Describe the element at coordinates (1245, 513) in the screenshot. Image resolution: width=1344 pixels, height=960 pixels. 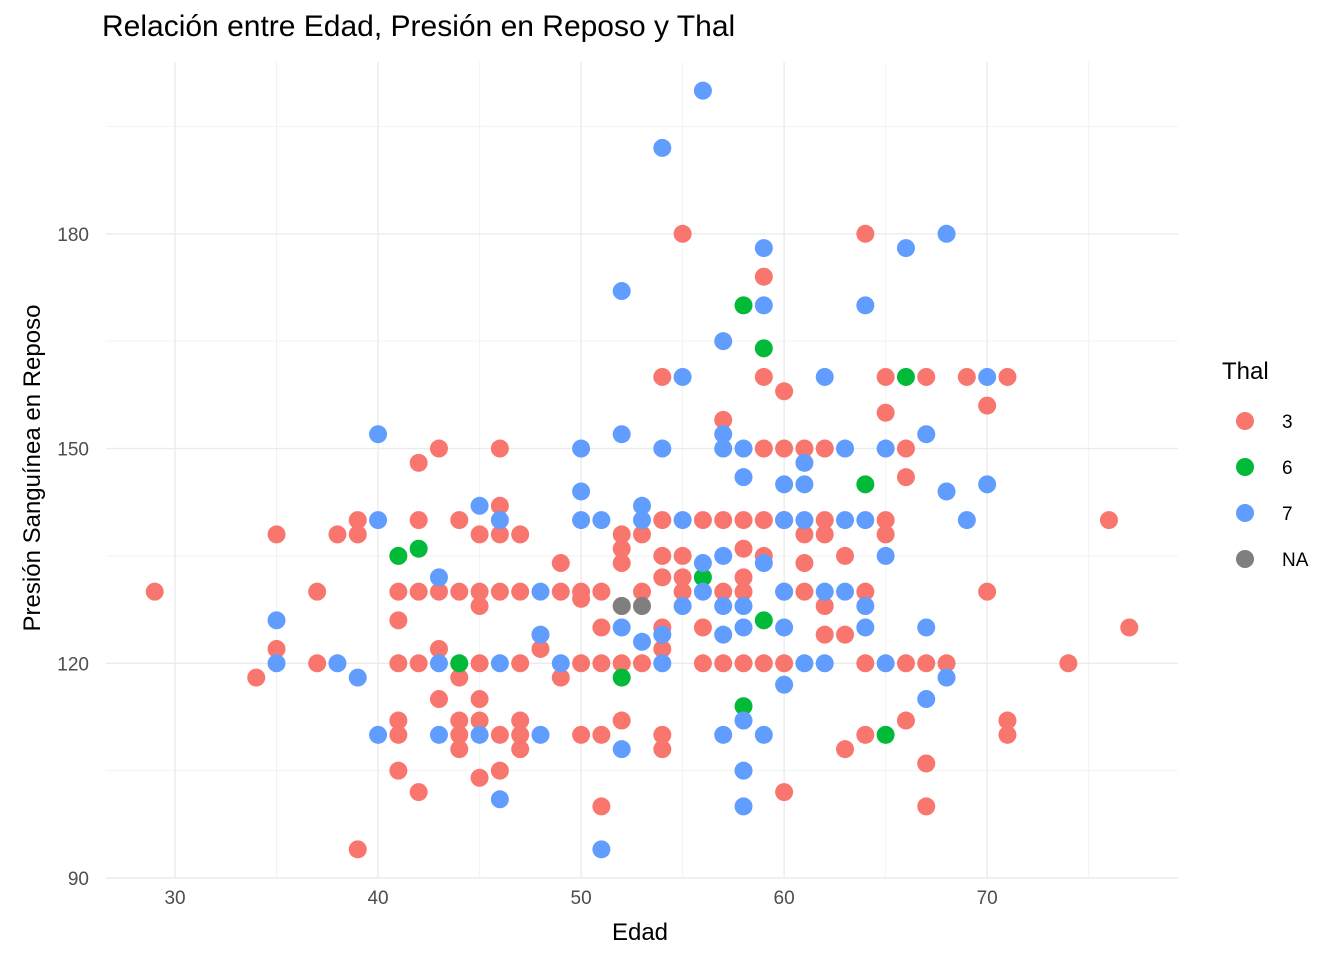
I see `legend-key` at that location.